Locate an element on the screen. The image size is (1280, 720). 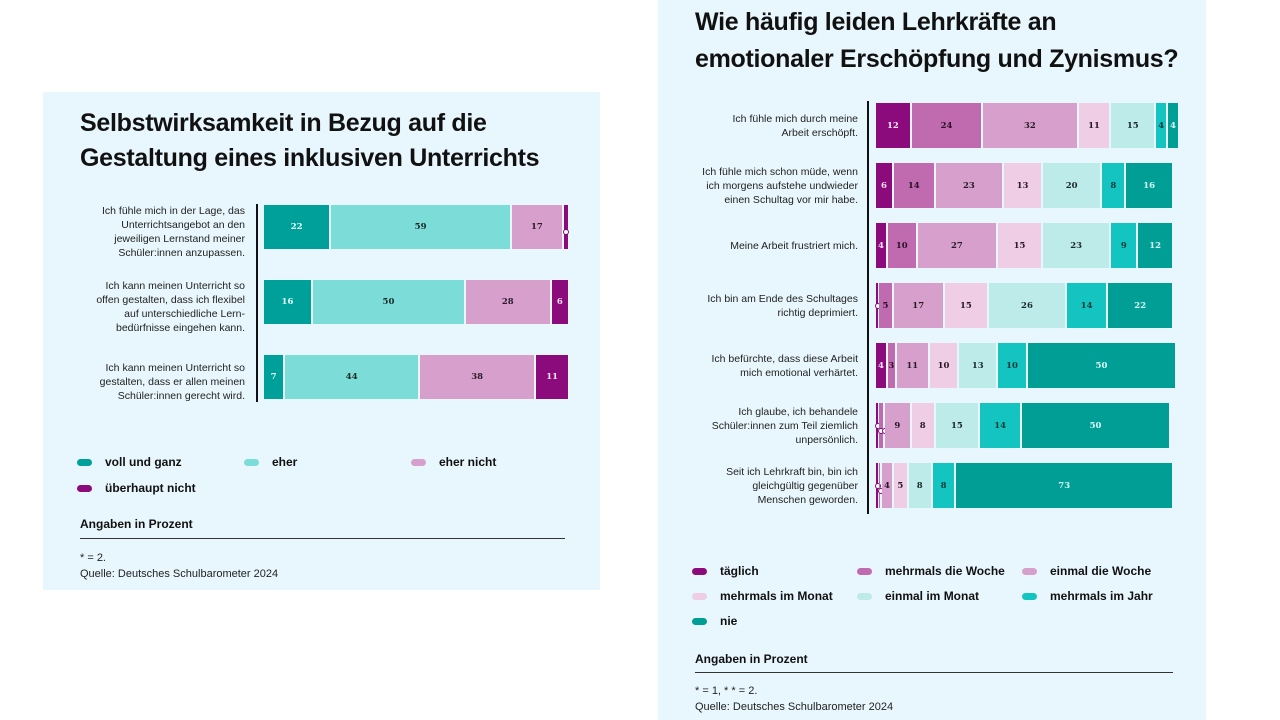
bar-segment-einmal-die-woche: 32 is located at coordinates (1030, 125).